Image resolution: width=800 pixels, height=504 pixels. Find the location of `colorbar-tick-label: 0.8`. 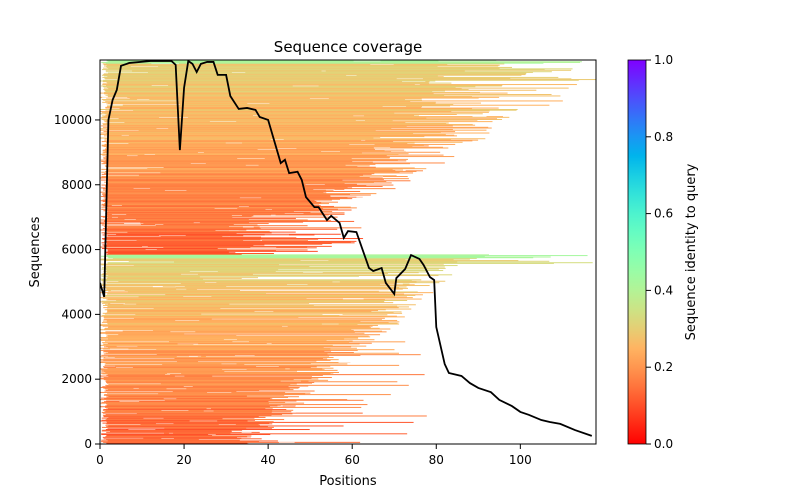

colorbar-tick-label: 0.8 is located at coordinates (663, 137).